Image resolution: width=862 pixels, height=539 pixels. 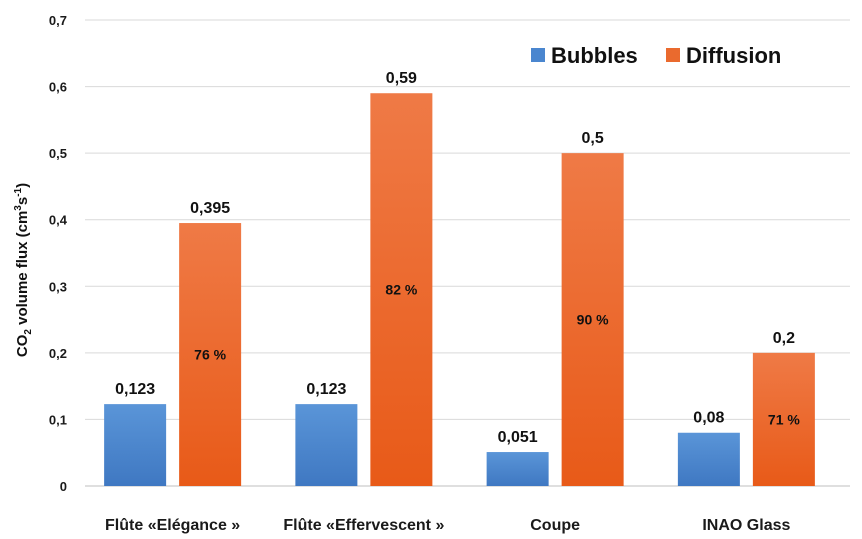 I want to click on percent-label: 71 %, so click(x=784, y=419).